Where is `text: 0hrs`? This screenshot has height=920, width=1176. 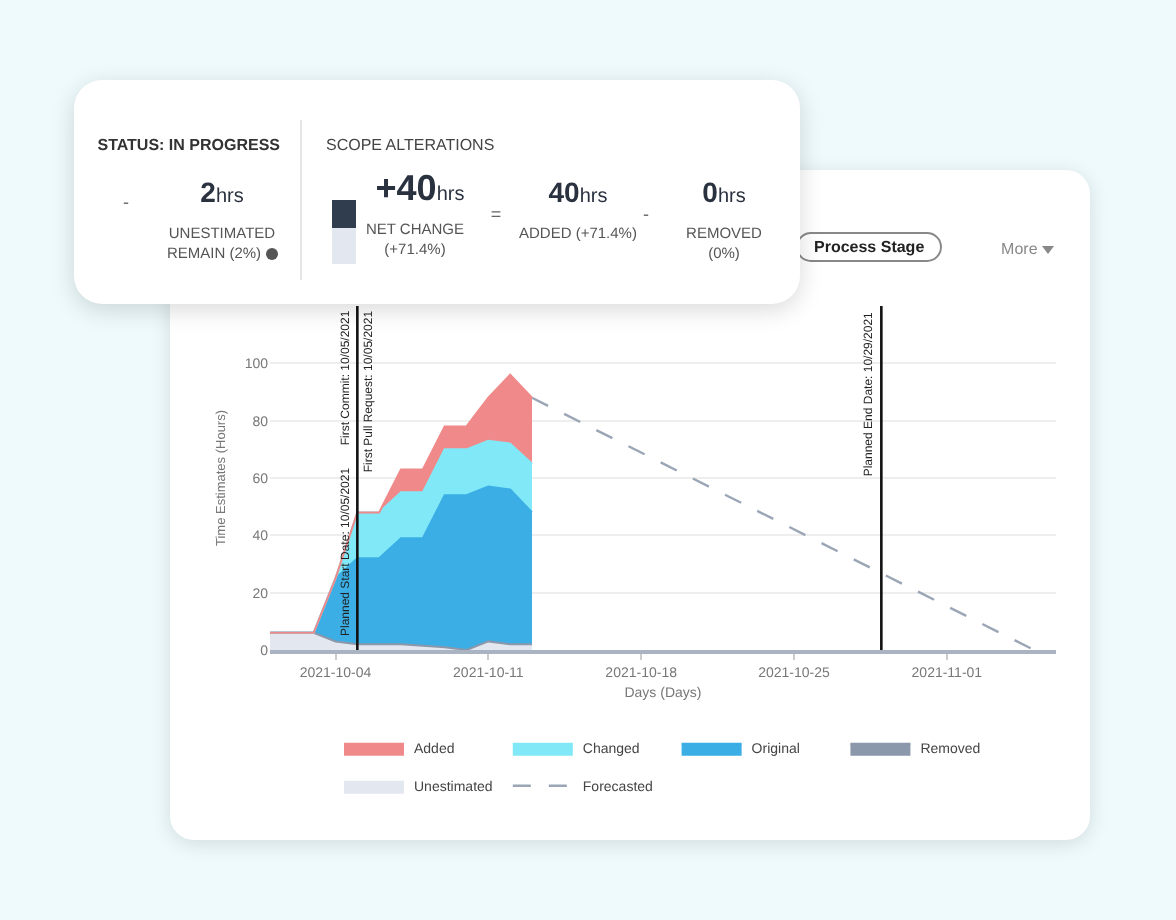
text: 0hrs is located at coordinates (724, 192).